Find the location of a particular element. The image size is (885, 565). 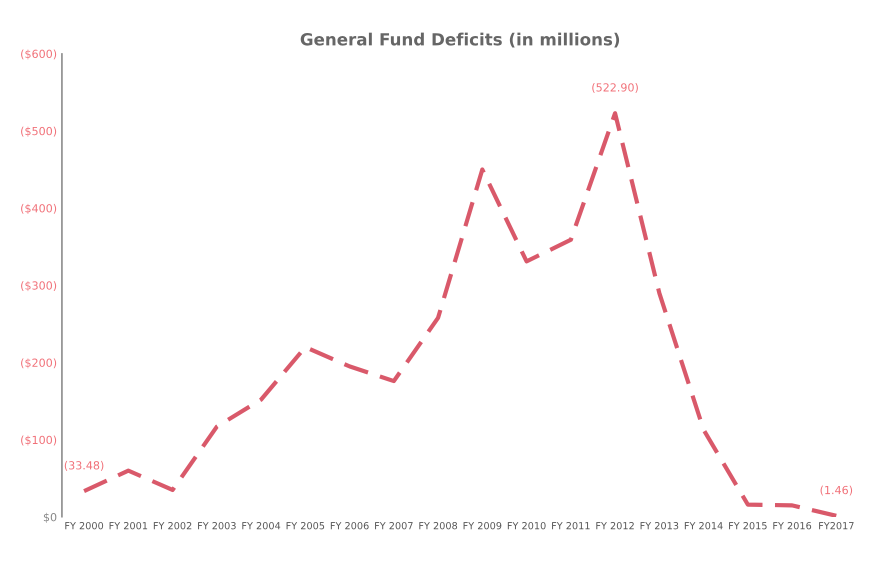

x-tick-label: FY 2003 is located at coordinates (217, 526).